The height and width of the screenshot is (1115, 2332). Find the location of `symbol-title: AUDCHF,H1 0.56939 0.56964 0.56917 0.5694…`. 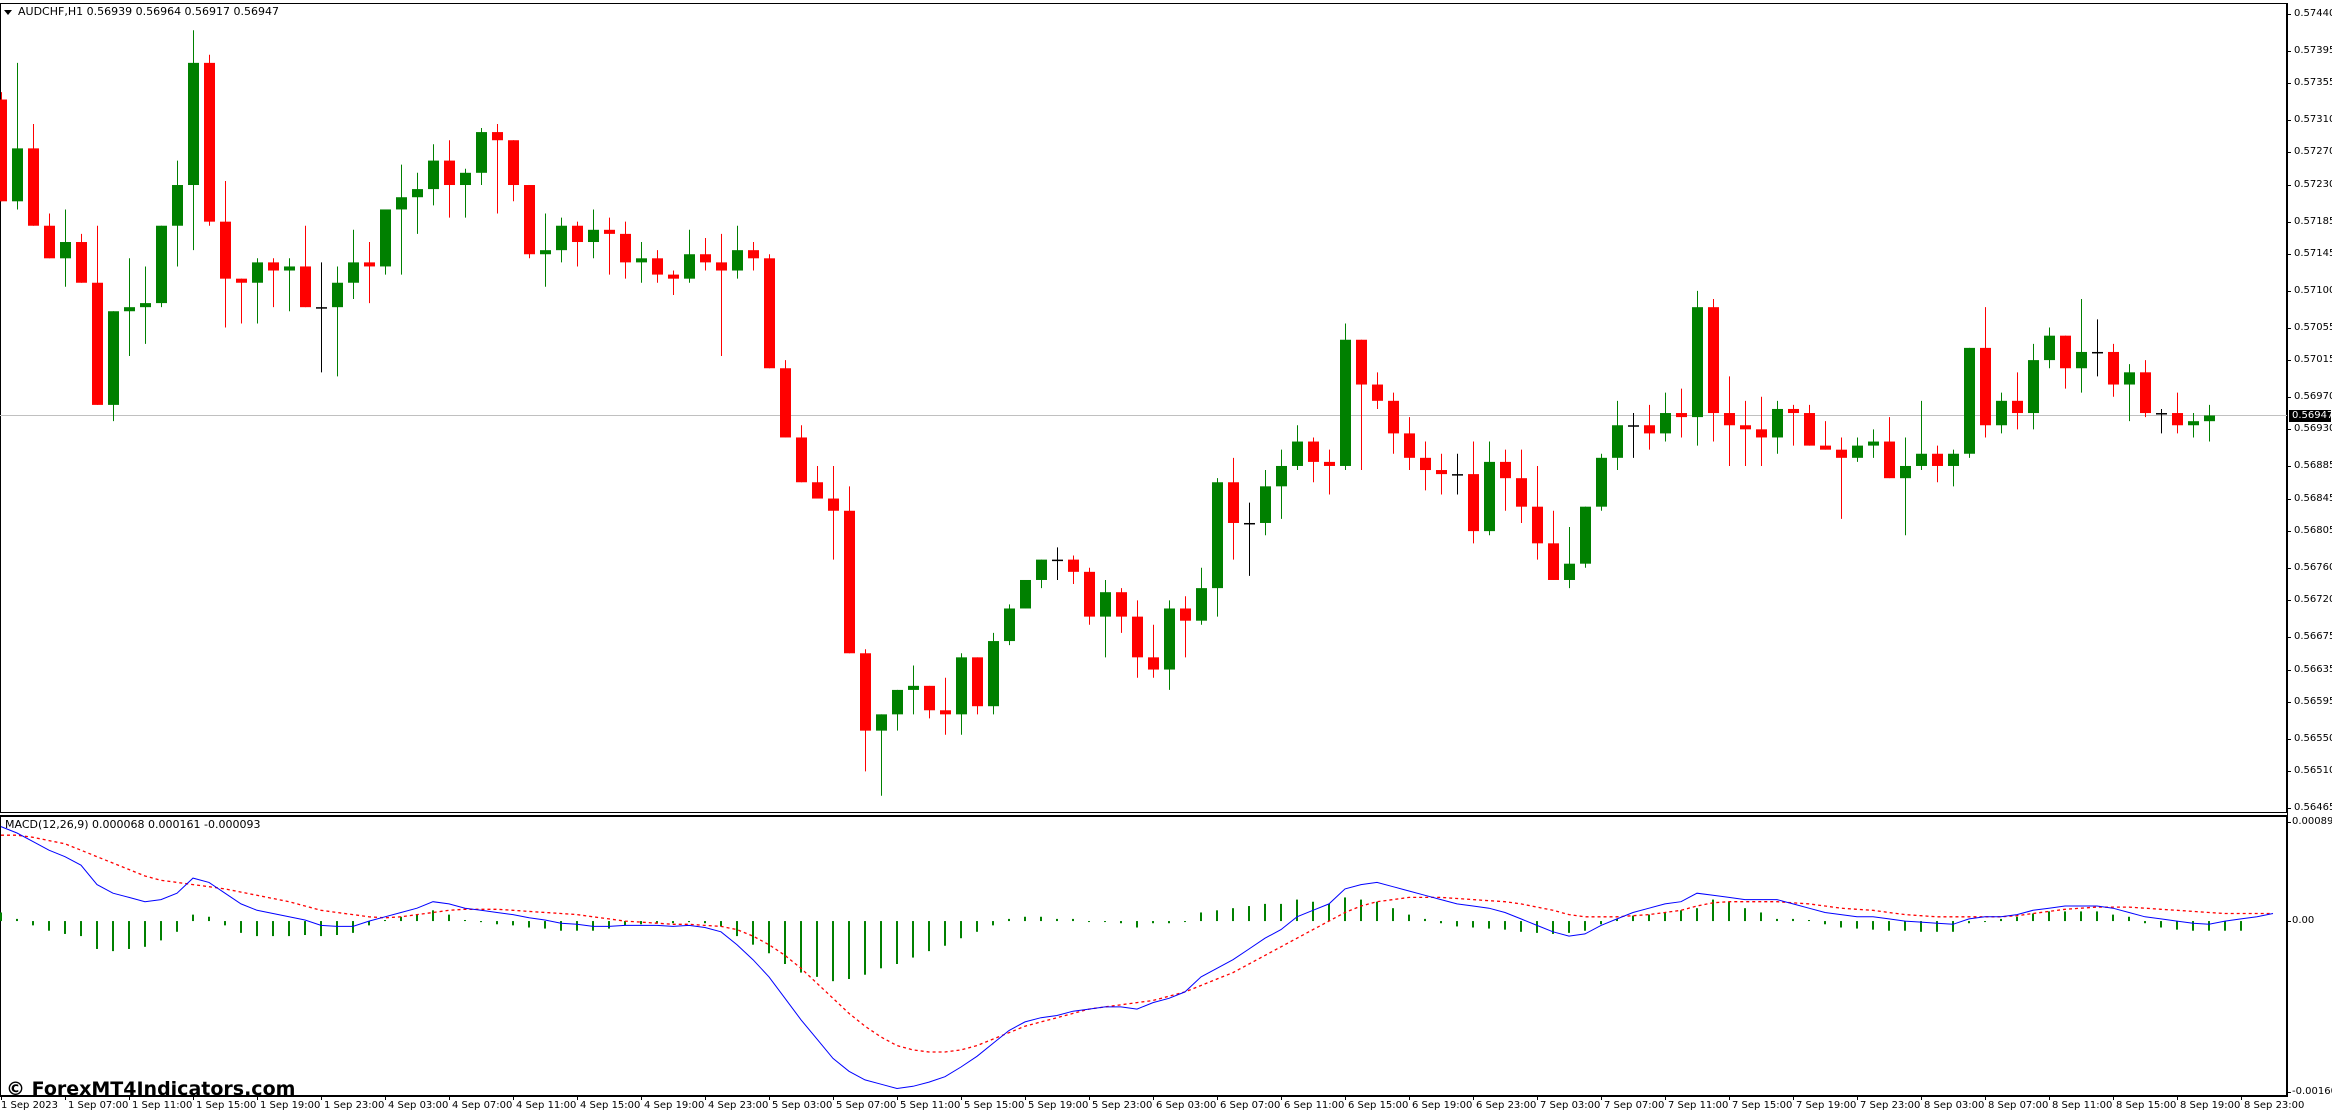

symbol-title: AUDCHF,H1 0.56939 0.56964 0.56917 0.5694… is located at coordinates (141, 11).